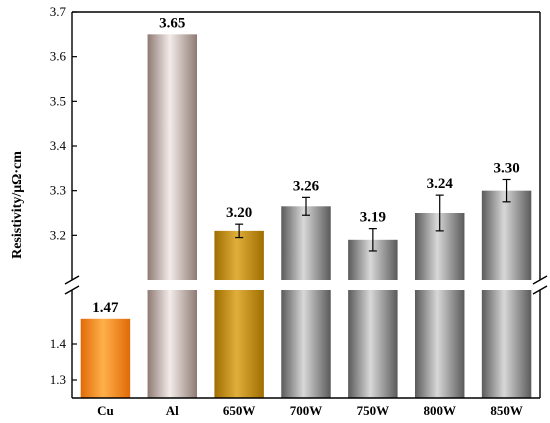 The image size is (550, 423). What do you see at coordinates (172, 410) in the screenshot?
I see `x-tick-label-al: Al` at bounding box center [172, 410].